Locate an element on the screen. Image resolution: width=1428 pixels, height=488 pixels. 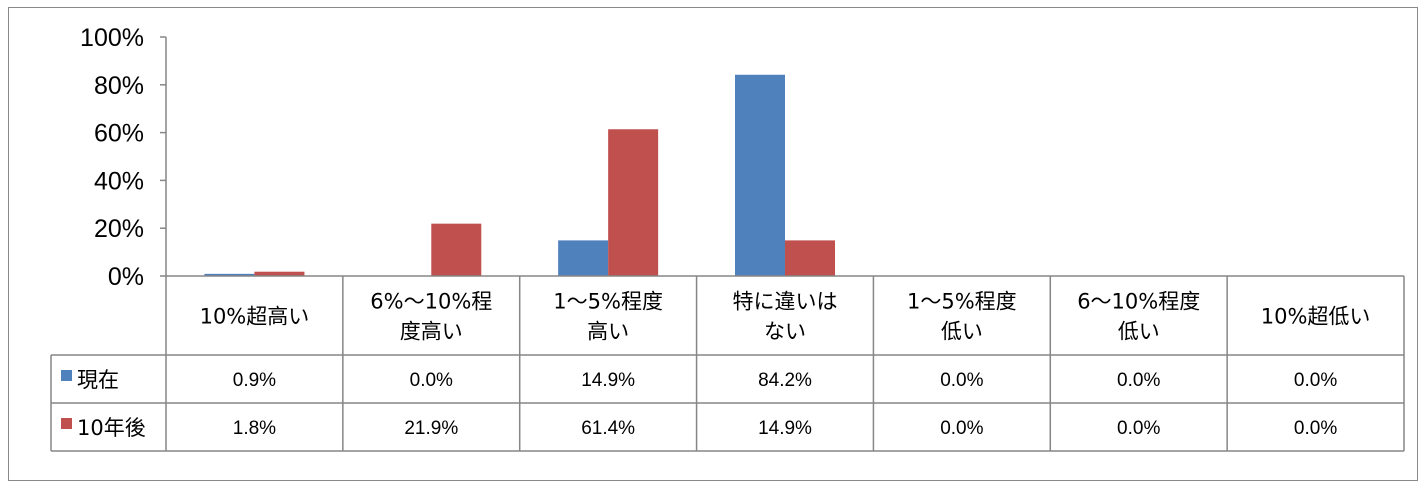
category-label: 度高い is located at coordinates (431, 332).